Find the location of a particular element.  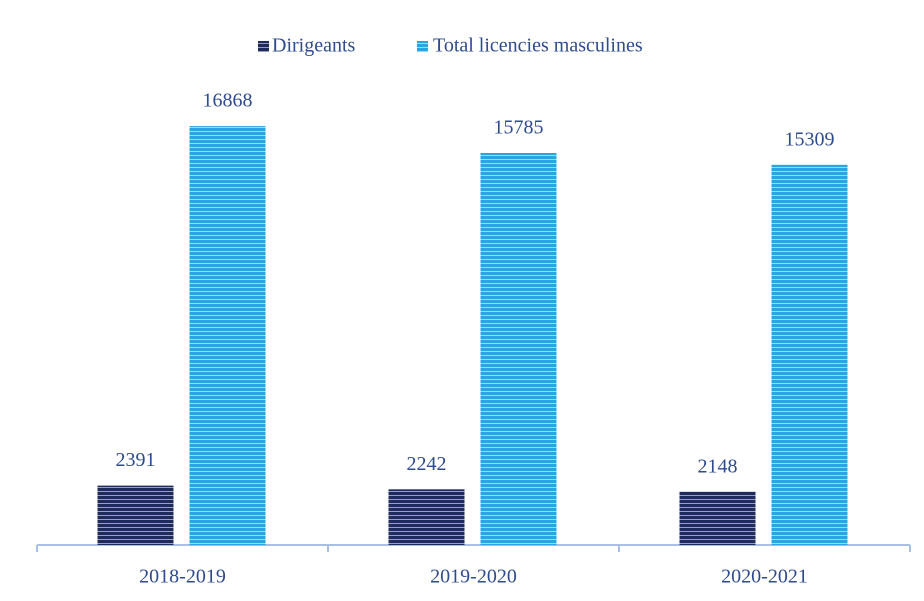

x-tick-label: 2019-2020 is located at coordinates (473, 577).